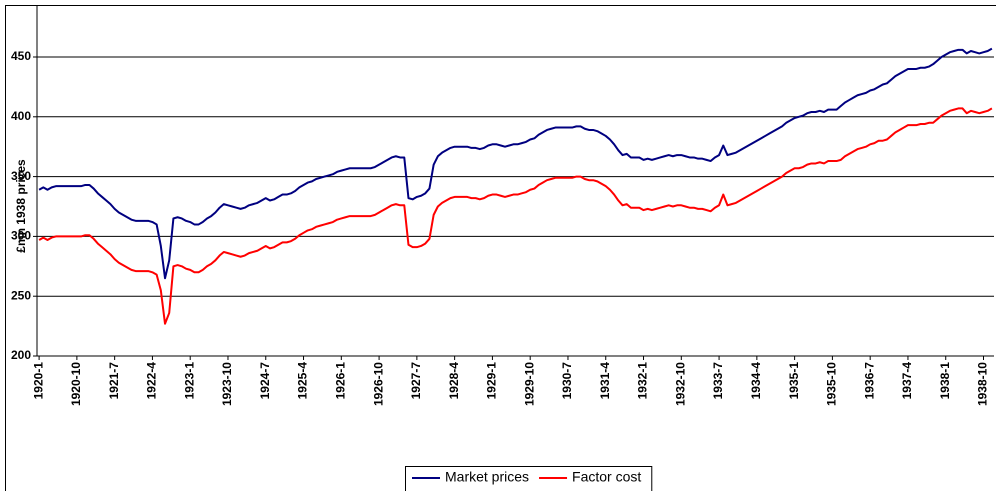  I want to click on x-tick-label: 1936-7, so click(869, 381).